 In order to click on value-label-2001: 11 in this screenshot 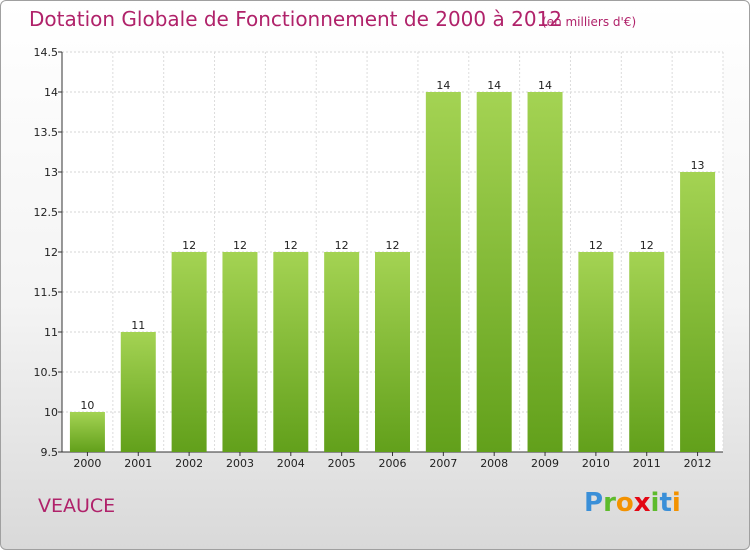, I will do `click(138, 325)`.